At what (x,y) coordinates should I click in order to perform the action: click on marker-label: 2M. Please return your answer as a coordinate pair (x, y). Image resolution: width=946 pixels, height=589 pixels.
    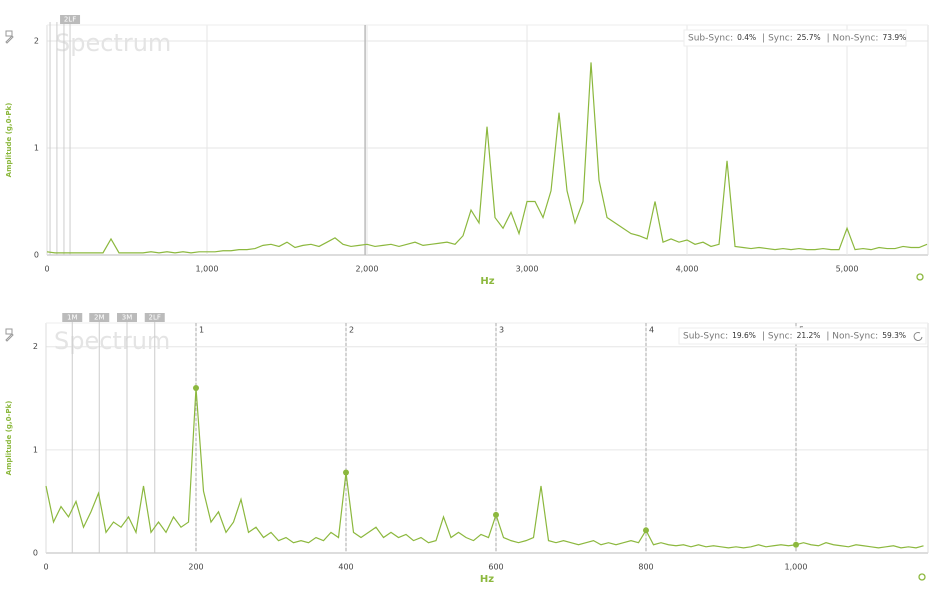
    Looking at the image, I should click on (99, 318).